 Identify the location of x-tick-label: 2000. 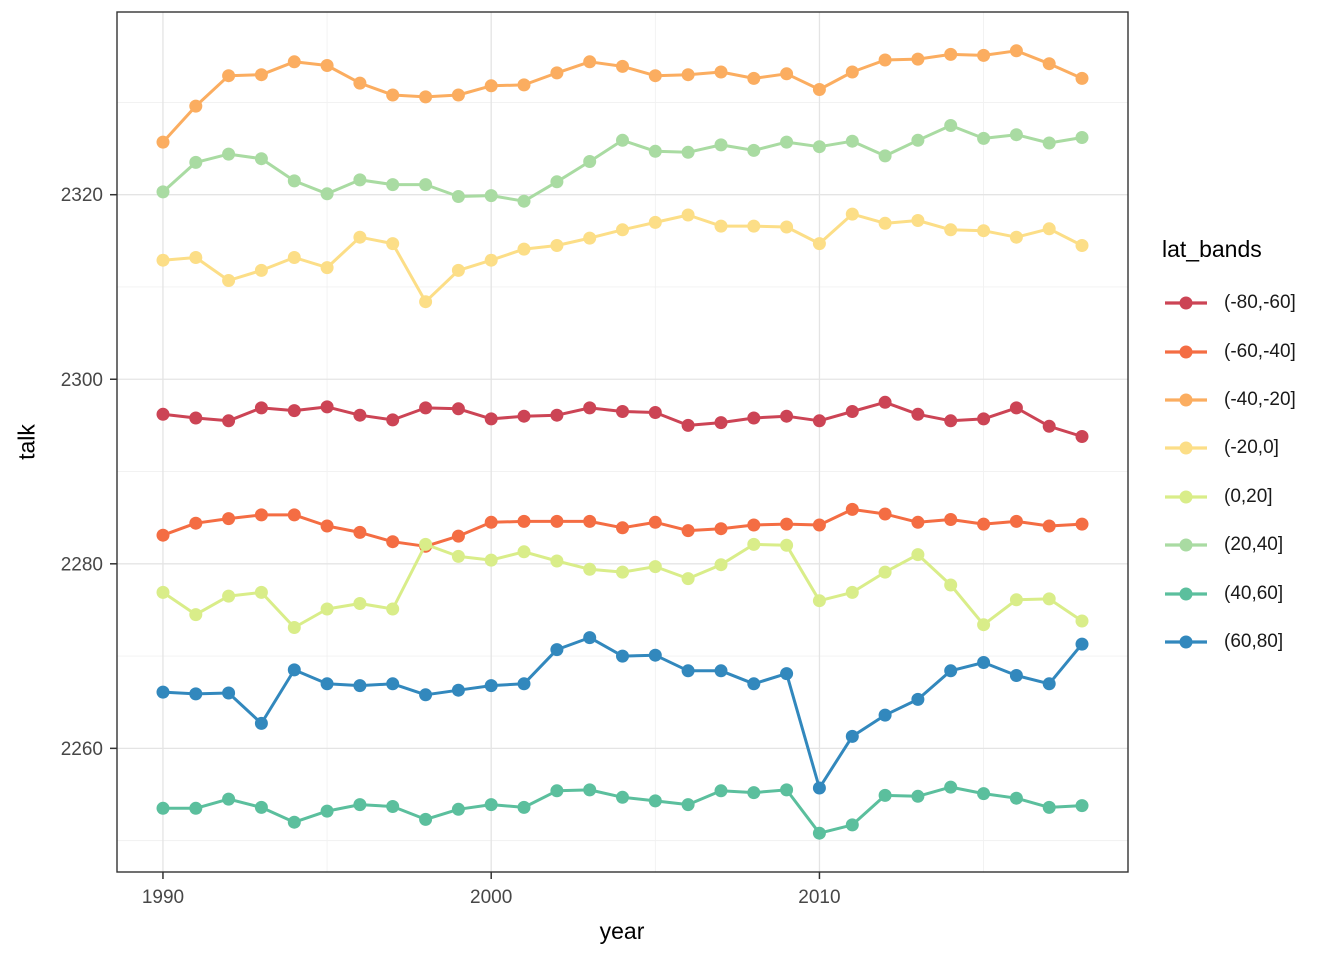
(491, 897).